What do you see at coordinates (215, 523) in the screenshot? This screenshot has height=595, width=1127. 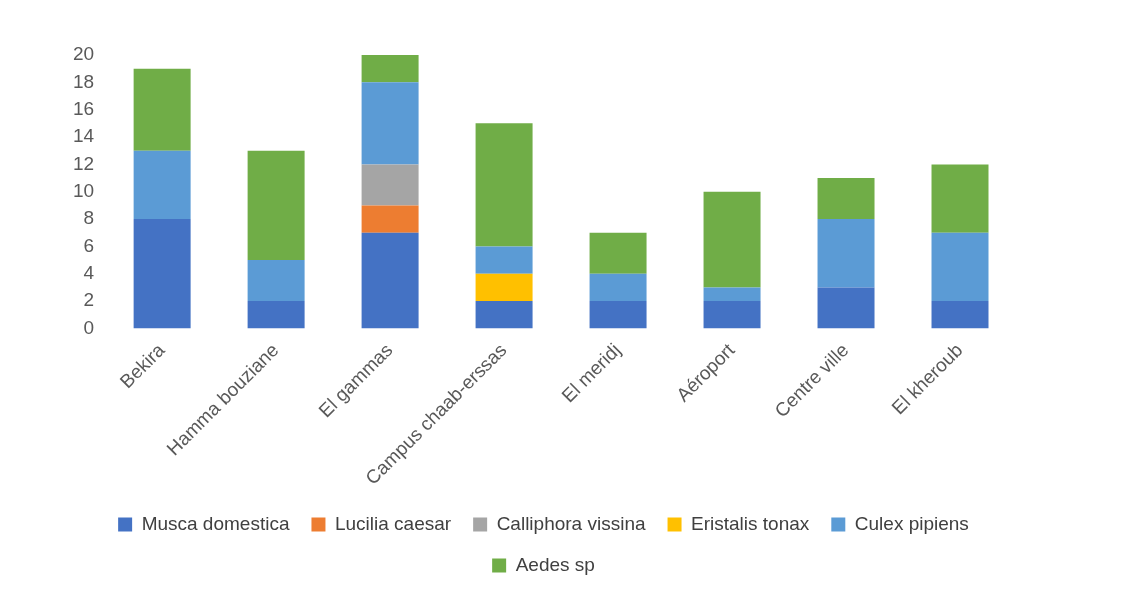 I see `legend-label: Musca domestica` at bounding box center [215, 523].